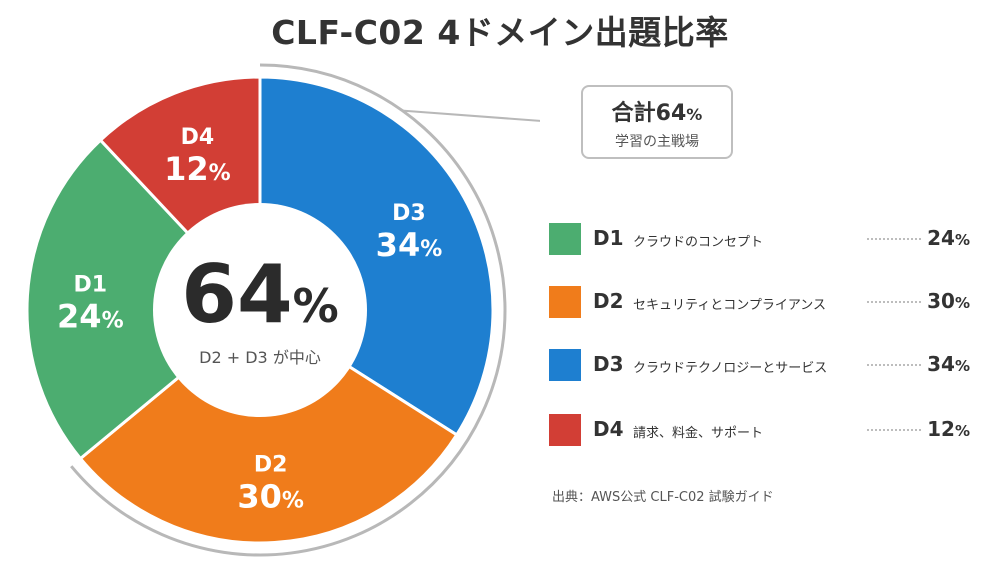 The image size is (1000, 563). Describe the element at coordinates (409, 213) in the screenshot. I see `slice-label-code: D3` at that location.